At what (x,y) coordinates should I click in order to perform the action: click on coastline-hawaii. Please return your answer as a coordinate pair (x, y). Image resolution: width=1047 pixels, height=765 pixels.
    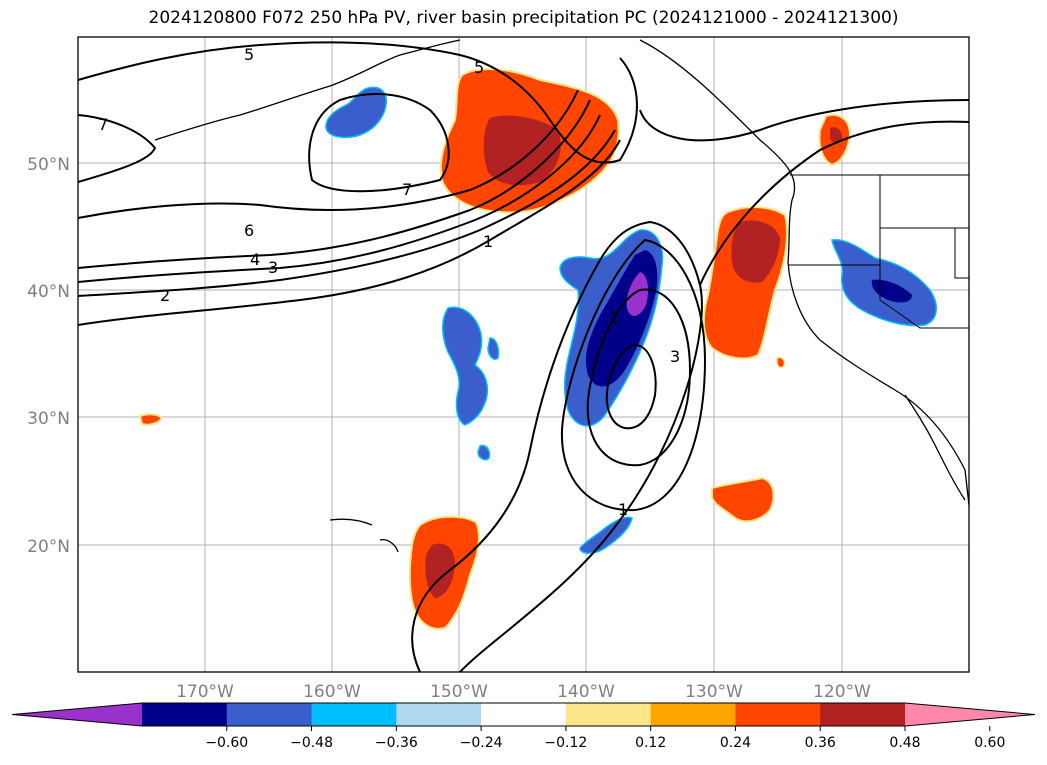
    Looking at the image, I should click on (364, 535).